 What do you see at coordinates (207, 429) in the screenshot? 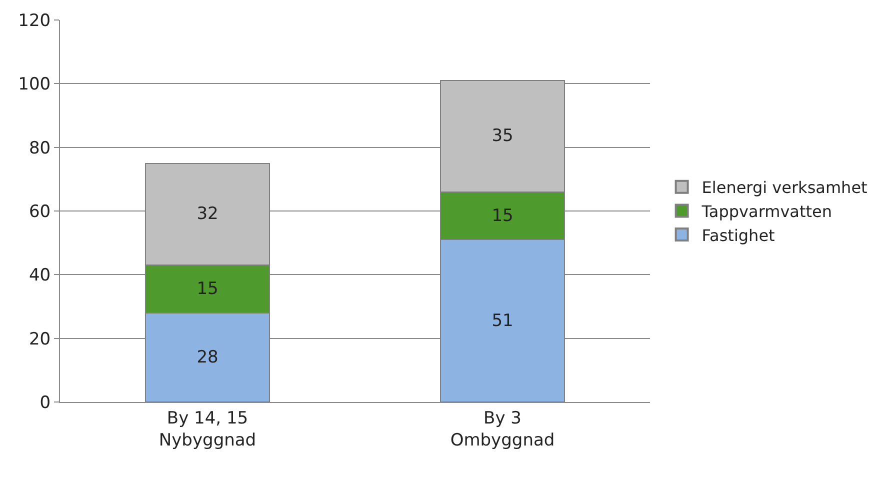
I see `x-tick-label: By 14, 15 Nybyggnad` at bounding box center [207, 429].